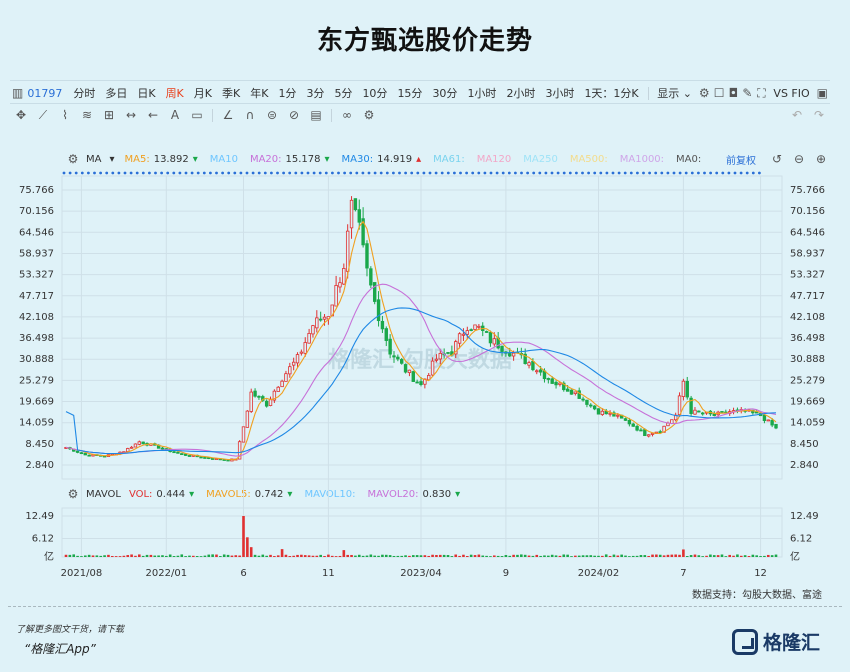 This screenshot has width=850, height=672. What do you see at coordinates (109, 115) in the screenshot?
I see `fib-icon: ⊞` at bounding box center [109, 115].